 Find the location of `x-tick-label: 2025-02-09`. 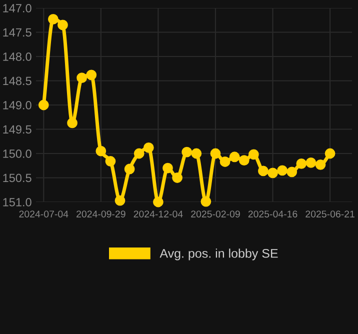

x-tick-label: 2025-02-09 is located at coordinates (215, 214).